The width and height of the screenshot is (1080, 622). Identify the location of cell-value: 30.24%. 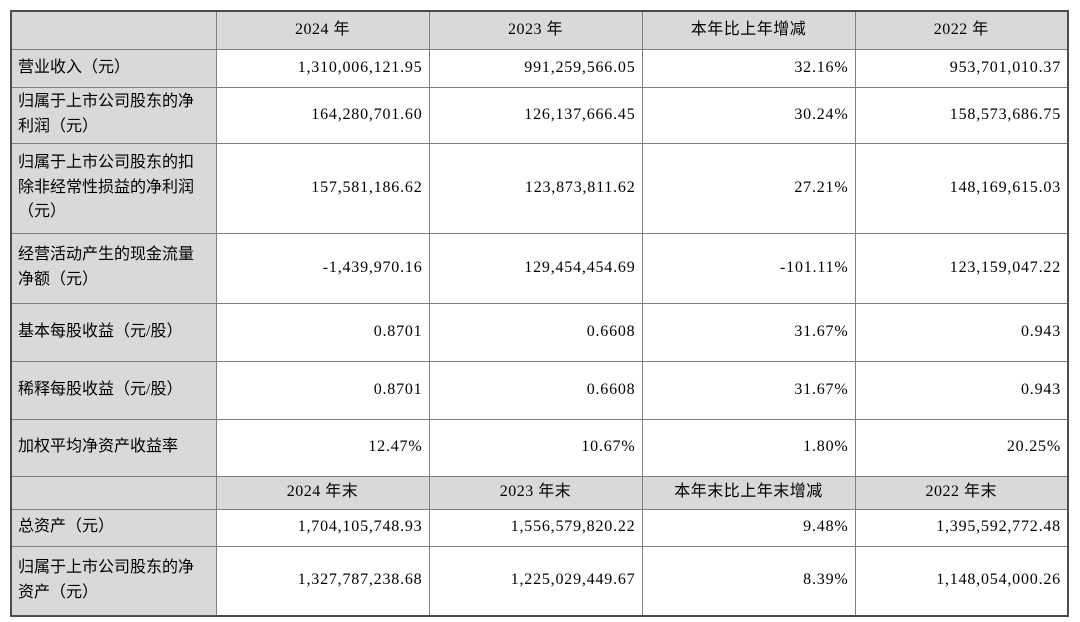
(748, 115).